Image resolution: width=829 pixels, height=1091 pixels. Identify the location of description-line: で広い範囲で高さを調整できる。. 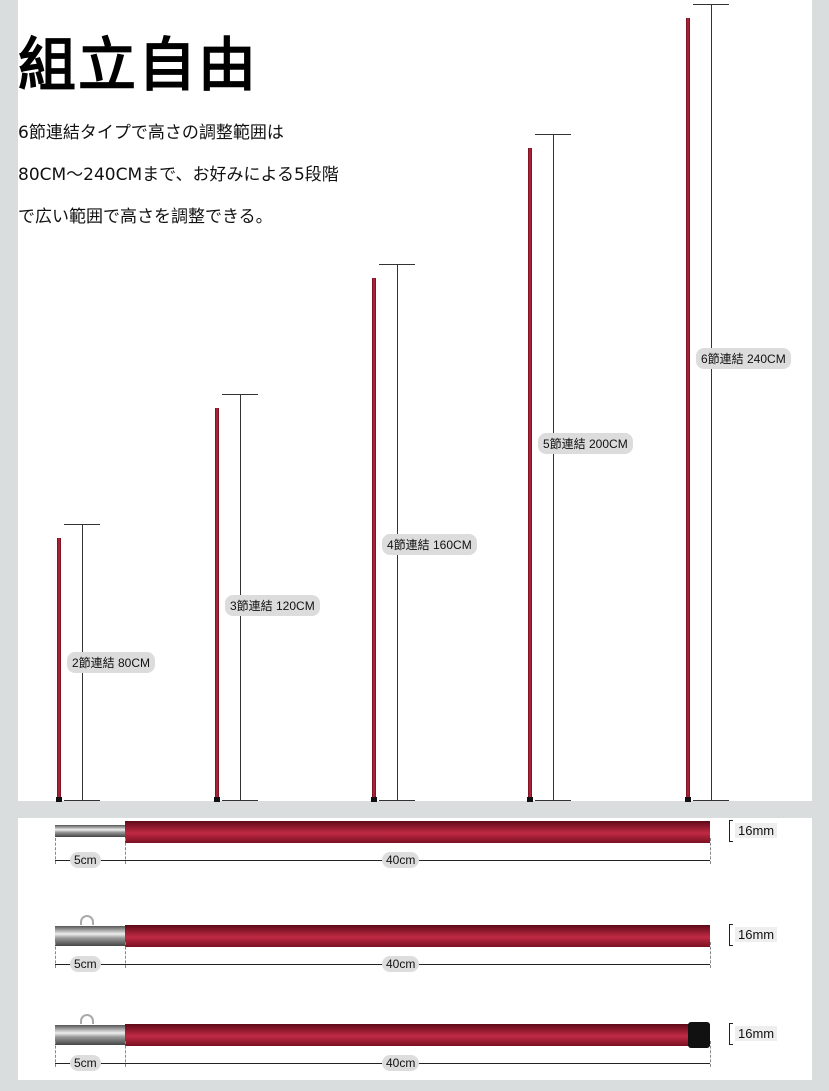
(145, 217).